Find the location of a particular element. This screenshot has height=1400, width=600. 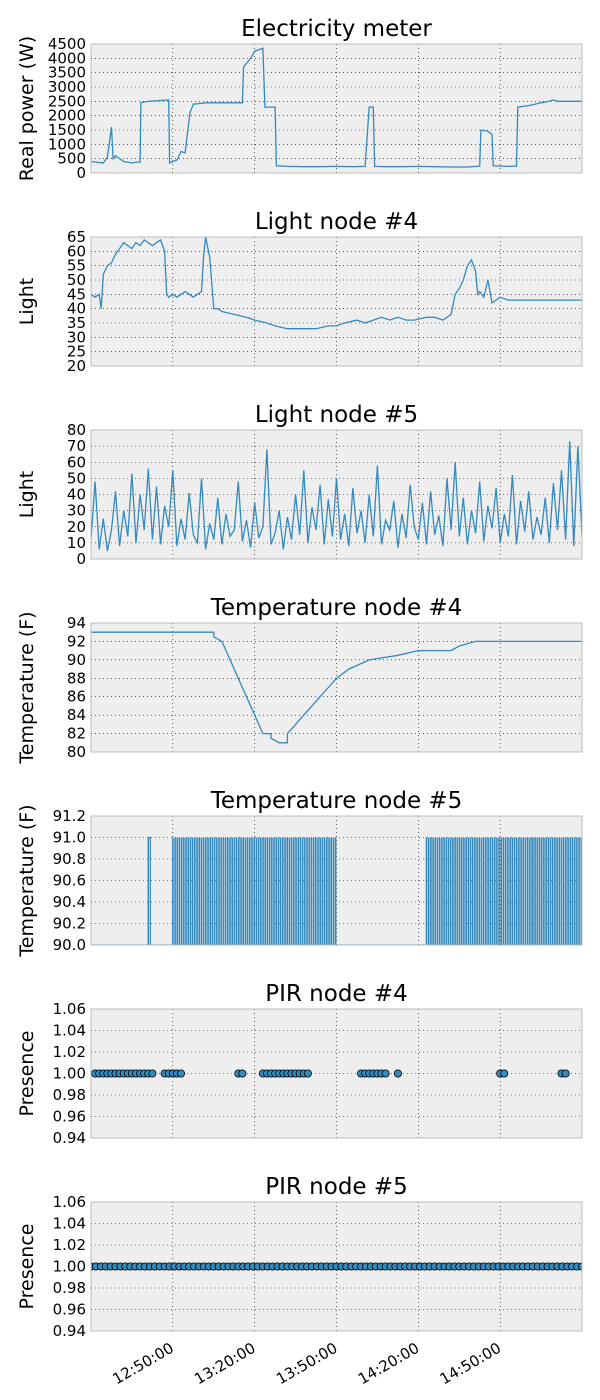

y-tick-label: 92 is located at coordinates (76, 641).